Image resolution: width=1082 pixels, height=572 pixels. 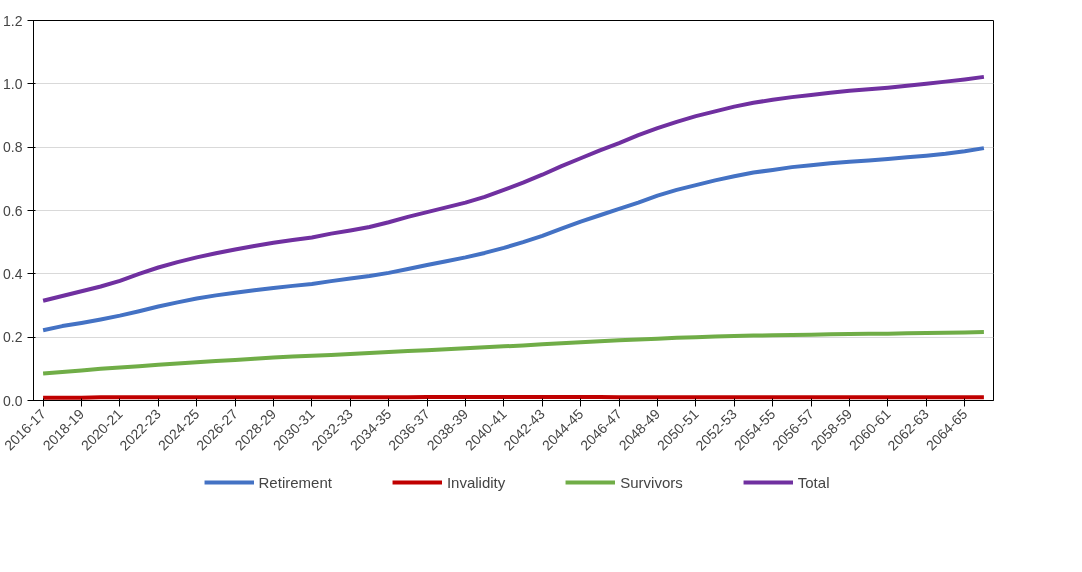 What do you see at coordinates (513, 353) in the screenshot?
I see `line-series` at bounding box center [513, 353].